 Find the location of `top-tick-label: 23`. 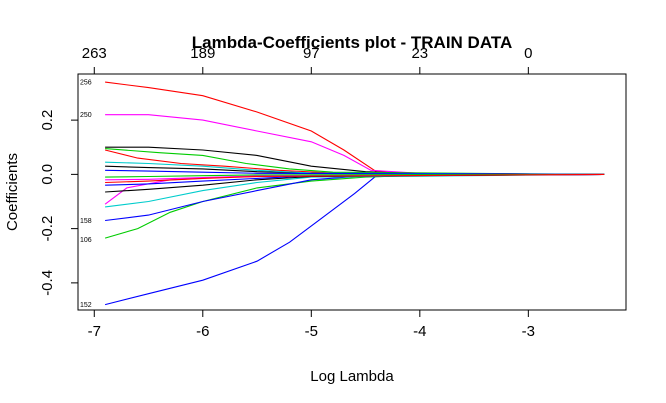

top-tick-label: 23 is located at coordinates (419, 53).